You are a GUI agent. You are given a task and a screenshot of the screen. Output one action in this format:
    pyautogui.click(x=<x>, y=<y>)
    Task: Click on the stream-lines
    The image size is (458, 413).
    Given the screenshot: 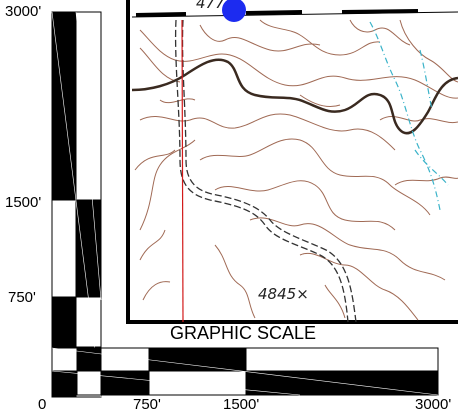 What is the action you would take?
    pyautogui.click(x=409, y=116)
    